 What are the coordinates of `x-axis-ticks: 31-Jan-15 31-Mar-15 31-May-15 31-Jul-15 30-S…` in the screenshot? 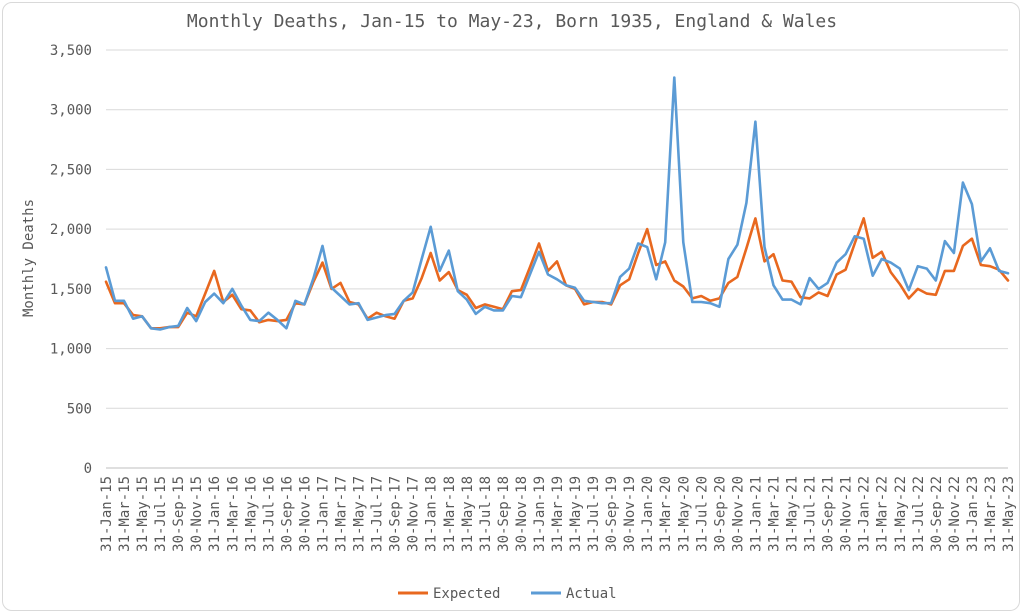 It's located at (558, 514).